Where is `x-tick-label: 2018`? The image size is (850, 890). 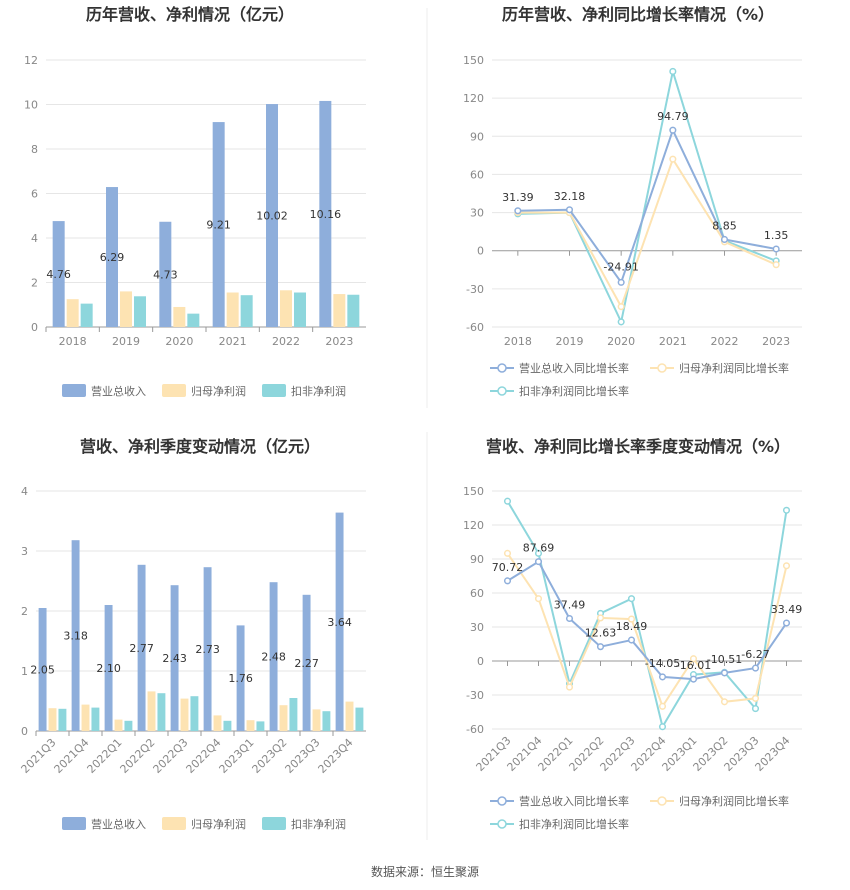 x-tick-label: 2018 is located at coordinates (518, 341).